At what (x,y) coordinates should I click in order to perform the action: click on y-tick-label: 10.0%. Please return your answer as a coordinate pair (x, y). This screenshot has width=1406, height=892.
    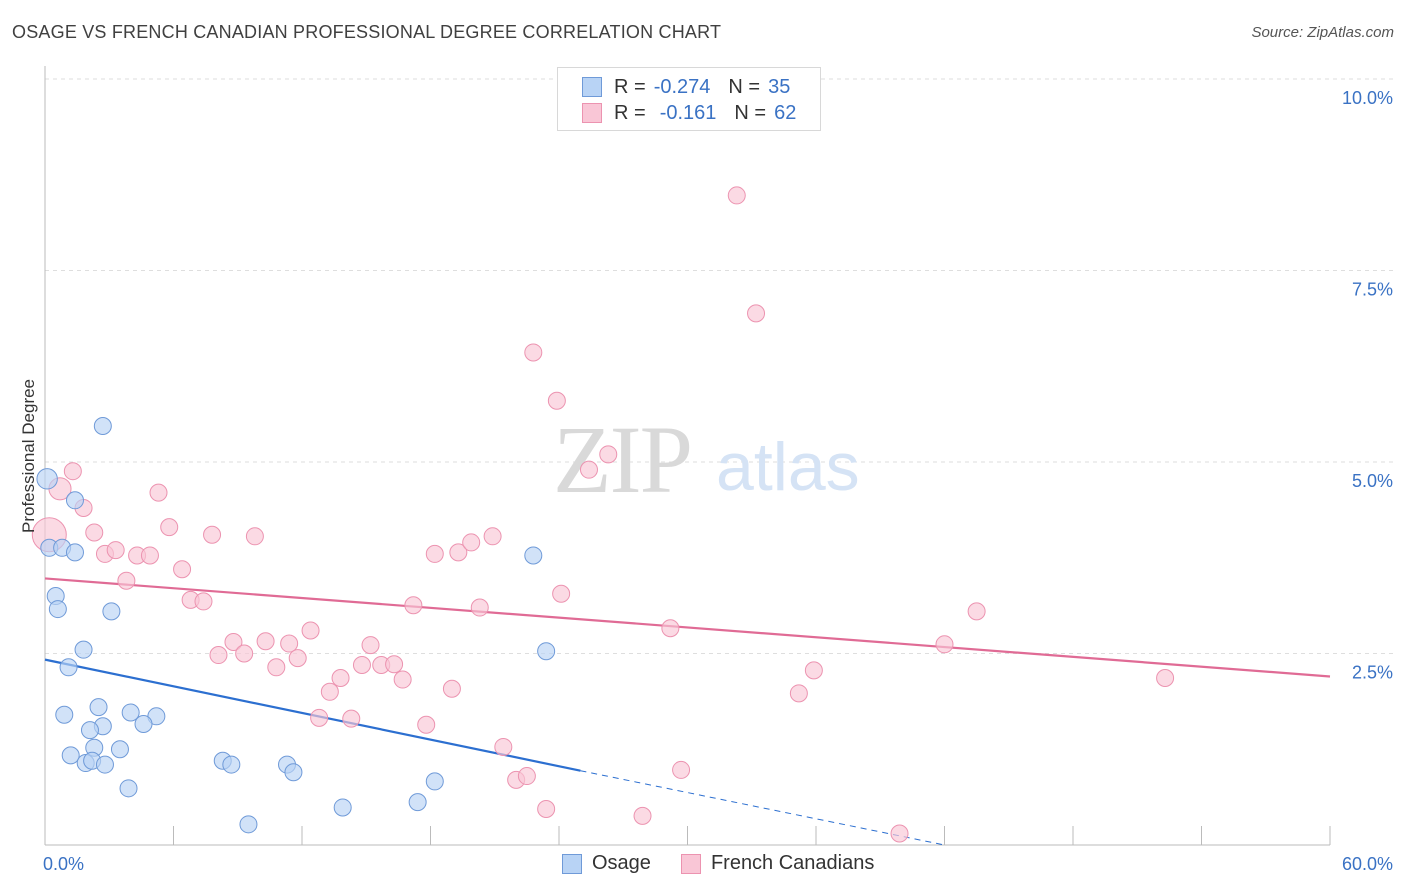
    Looking at the image, I should click on (1367, 98).